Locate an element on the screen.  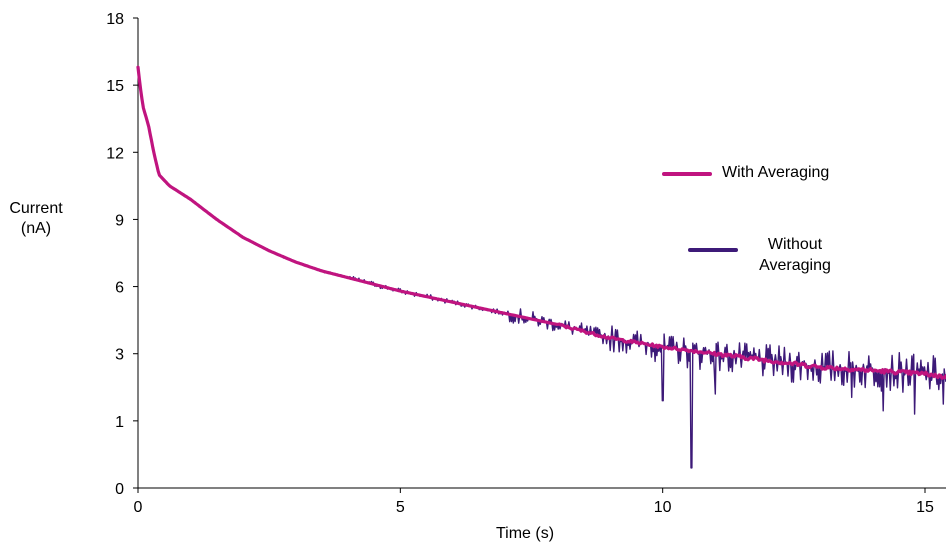
y-tick-label: 12 is located at coordinates (115, 153).